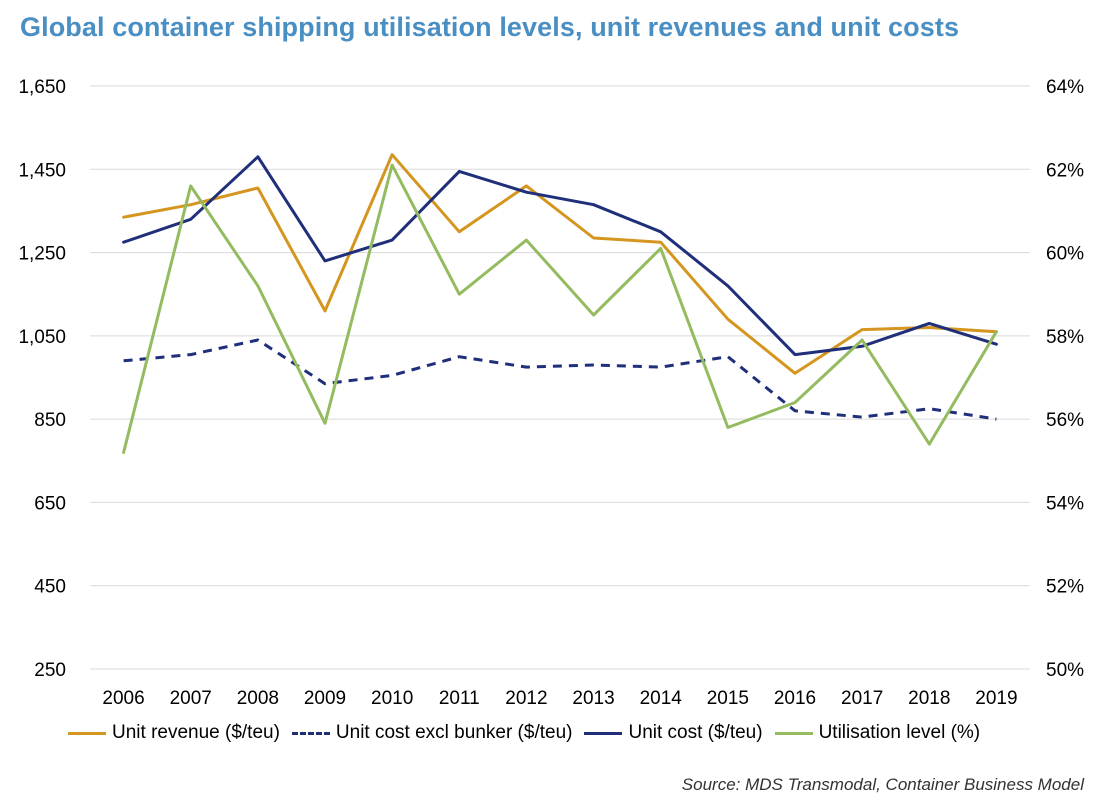 This screenshot has height=810, width=1110. I want to click on left-axis-tick-label: 1,250, so click(42, 254).